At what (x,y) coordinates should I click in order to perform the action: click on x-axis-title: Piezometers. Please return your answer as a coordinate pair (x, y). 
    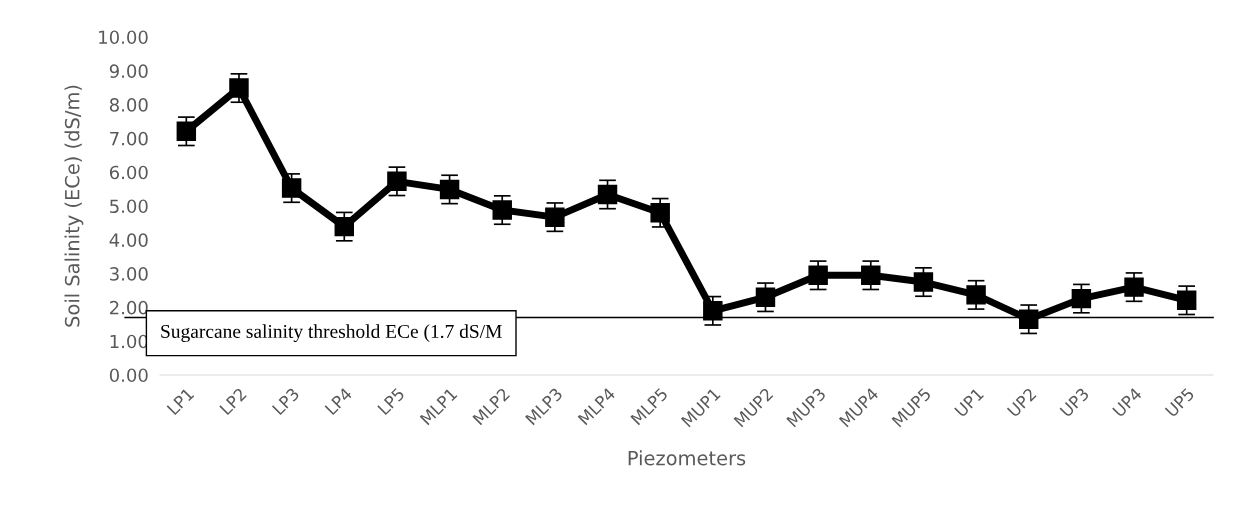
    Looking at the image, I should click on (687, 458).